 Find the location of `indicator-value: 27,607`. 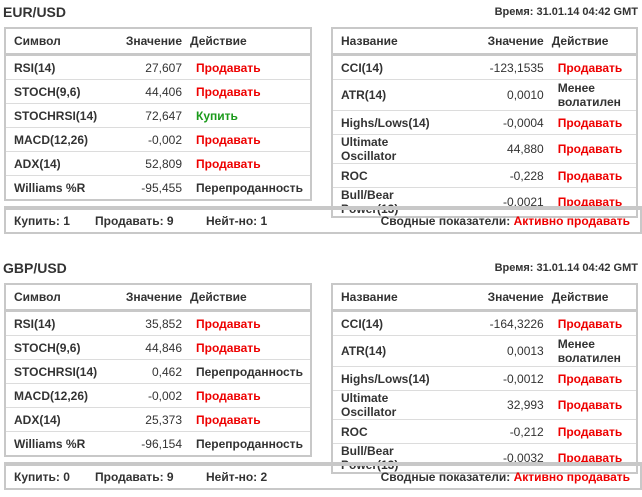

indicator-value: 27,607 is located at coordinates (144, 67).